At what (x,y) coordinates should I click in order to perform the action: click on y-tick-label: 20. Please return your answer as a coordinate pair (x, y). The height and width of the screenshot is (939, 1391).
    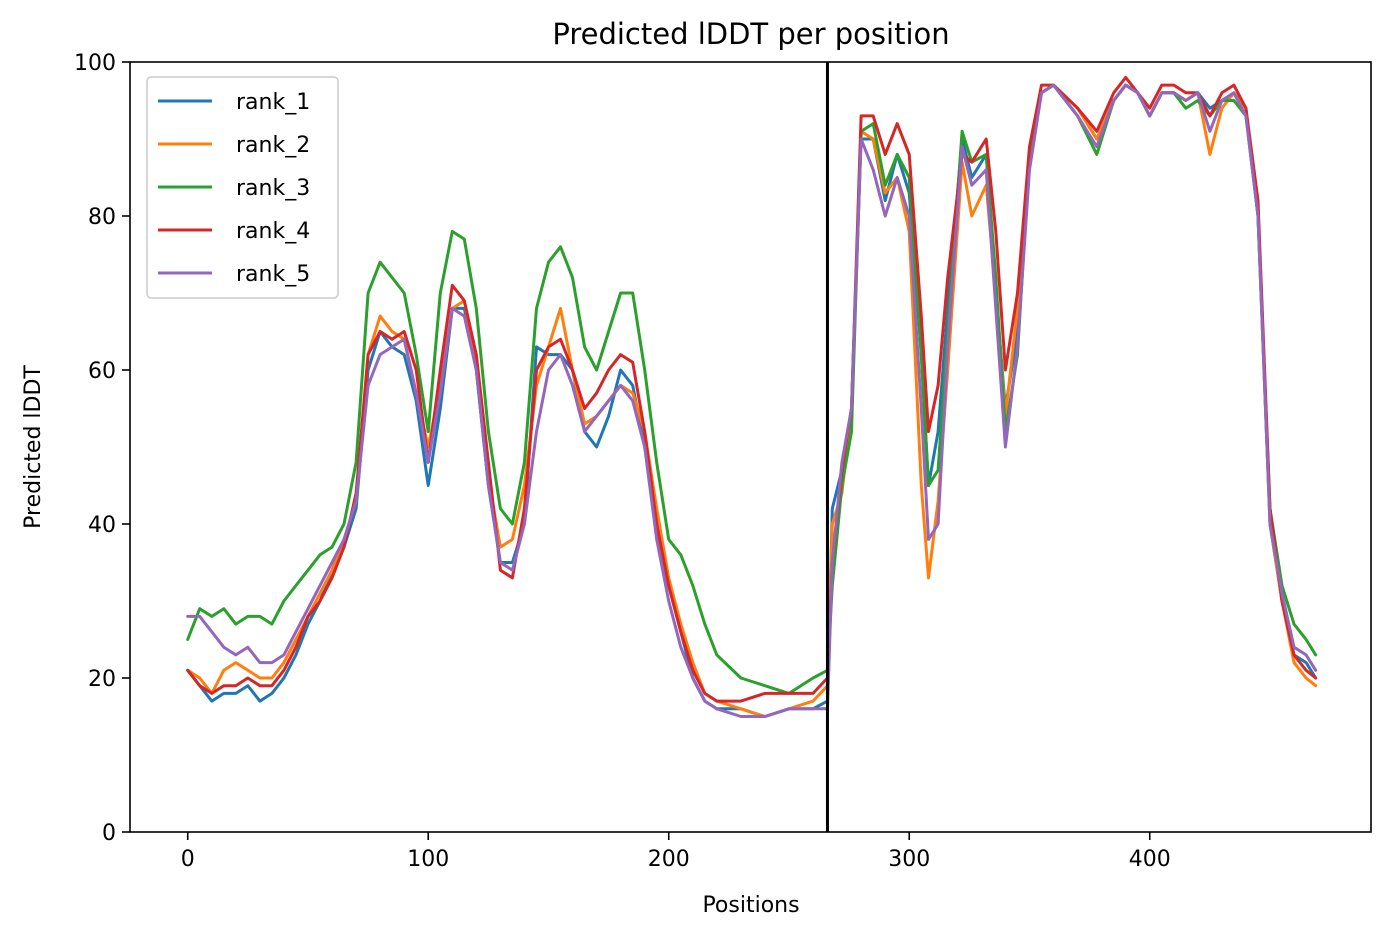
    Looking at the image, I should click on (102, 679).